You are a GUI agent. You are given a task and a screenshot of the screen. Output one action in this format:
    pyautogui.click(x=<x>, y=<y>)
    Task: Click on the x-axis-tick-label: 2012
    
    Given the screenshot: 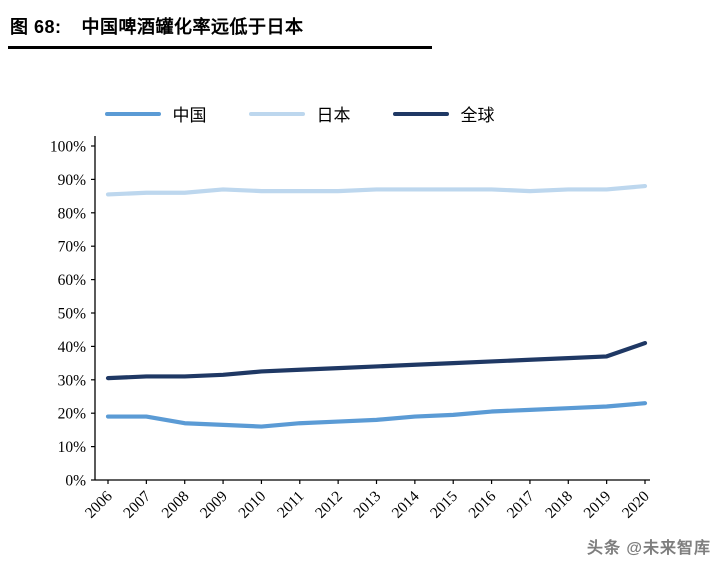 What is the action you would take?
    pyautogui.click(x=329, y=505)
    